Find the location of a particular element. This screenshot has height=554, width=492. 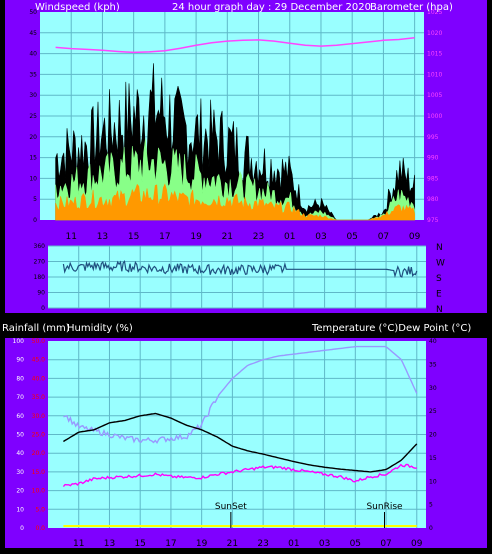

wind-direction-line is located at coordinates (240, 269).